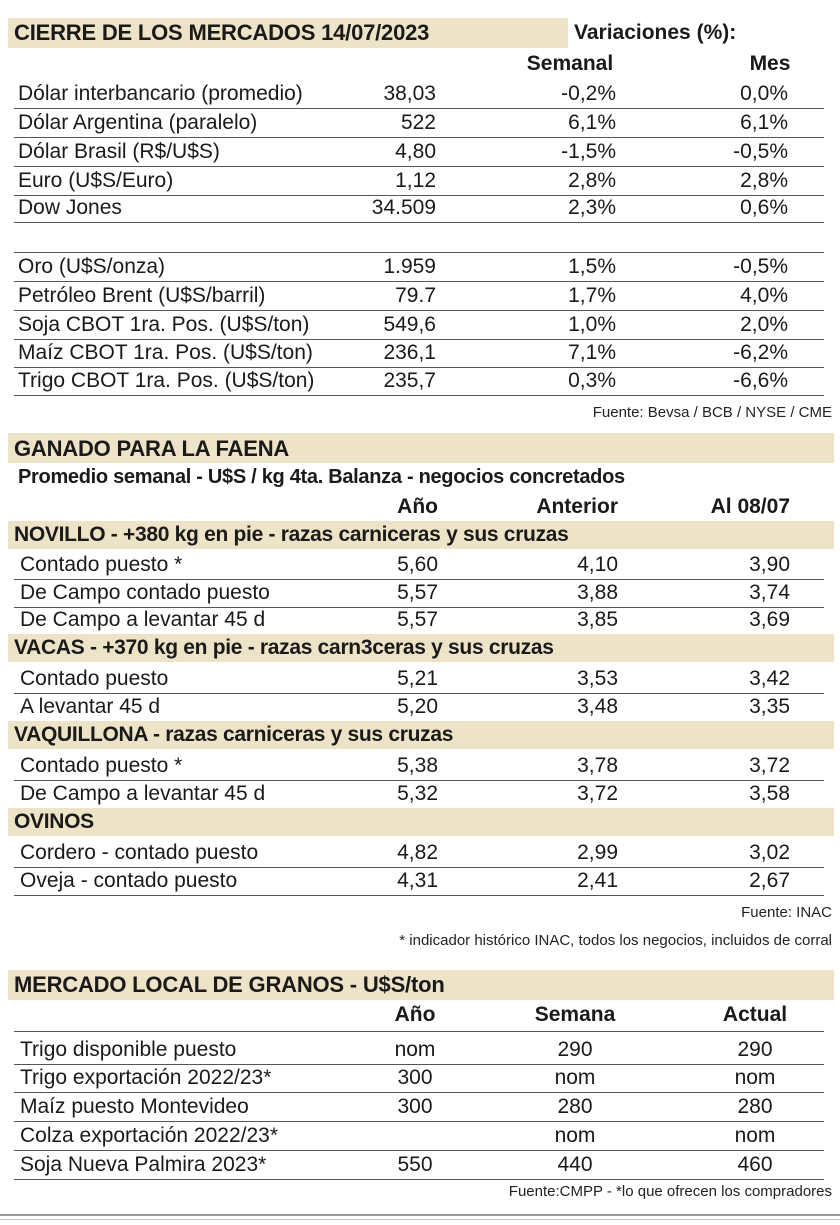  I want to click on row-al: 3,02, so click(769, 852).